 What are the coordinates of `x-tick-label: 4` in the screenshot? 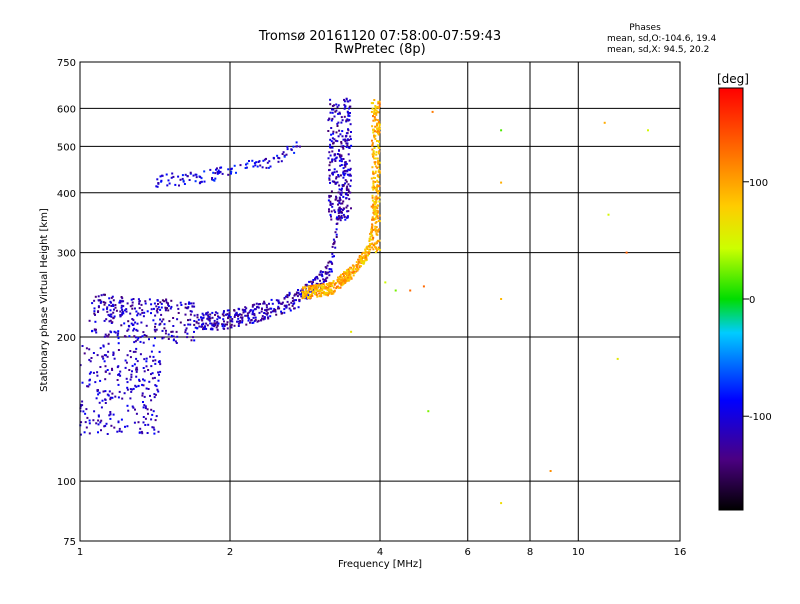 It's located at (380, 552).